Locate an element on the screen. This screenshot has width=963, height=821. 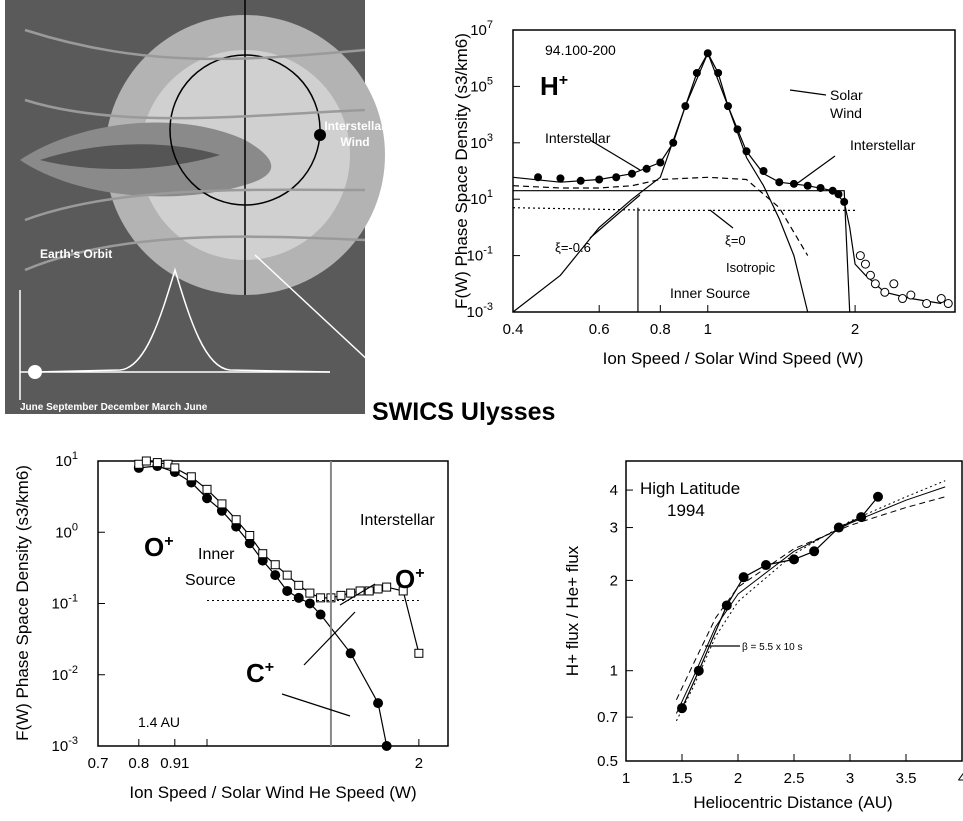
annotation: ξ=0 is located at coordinates (735, 240).